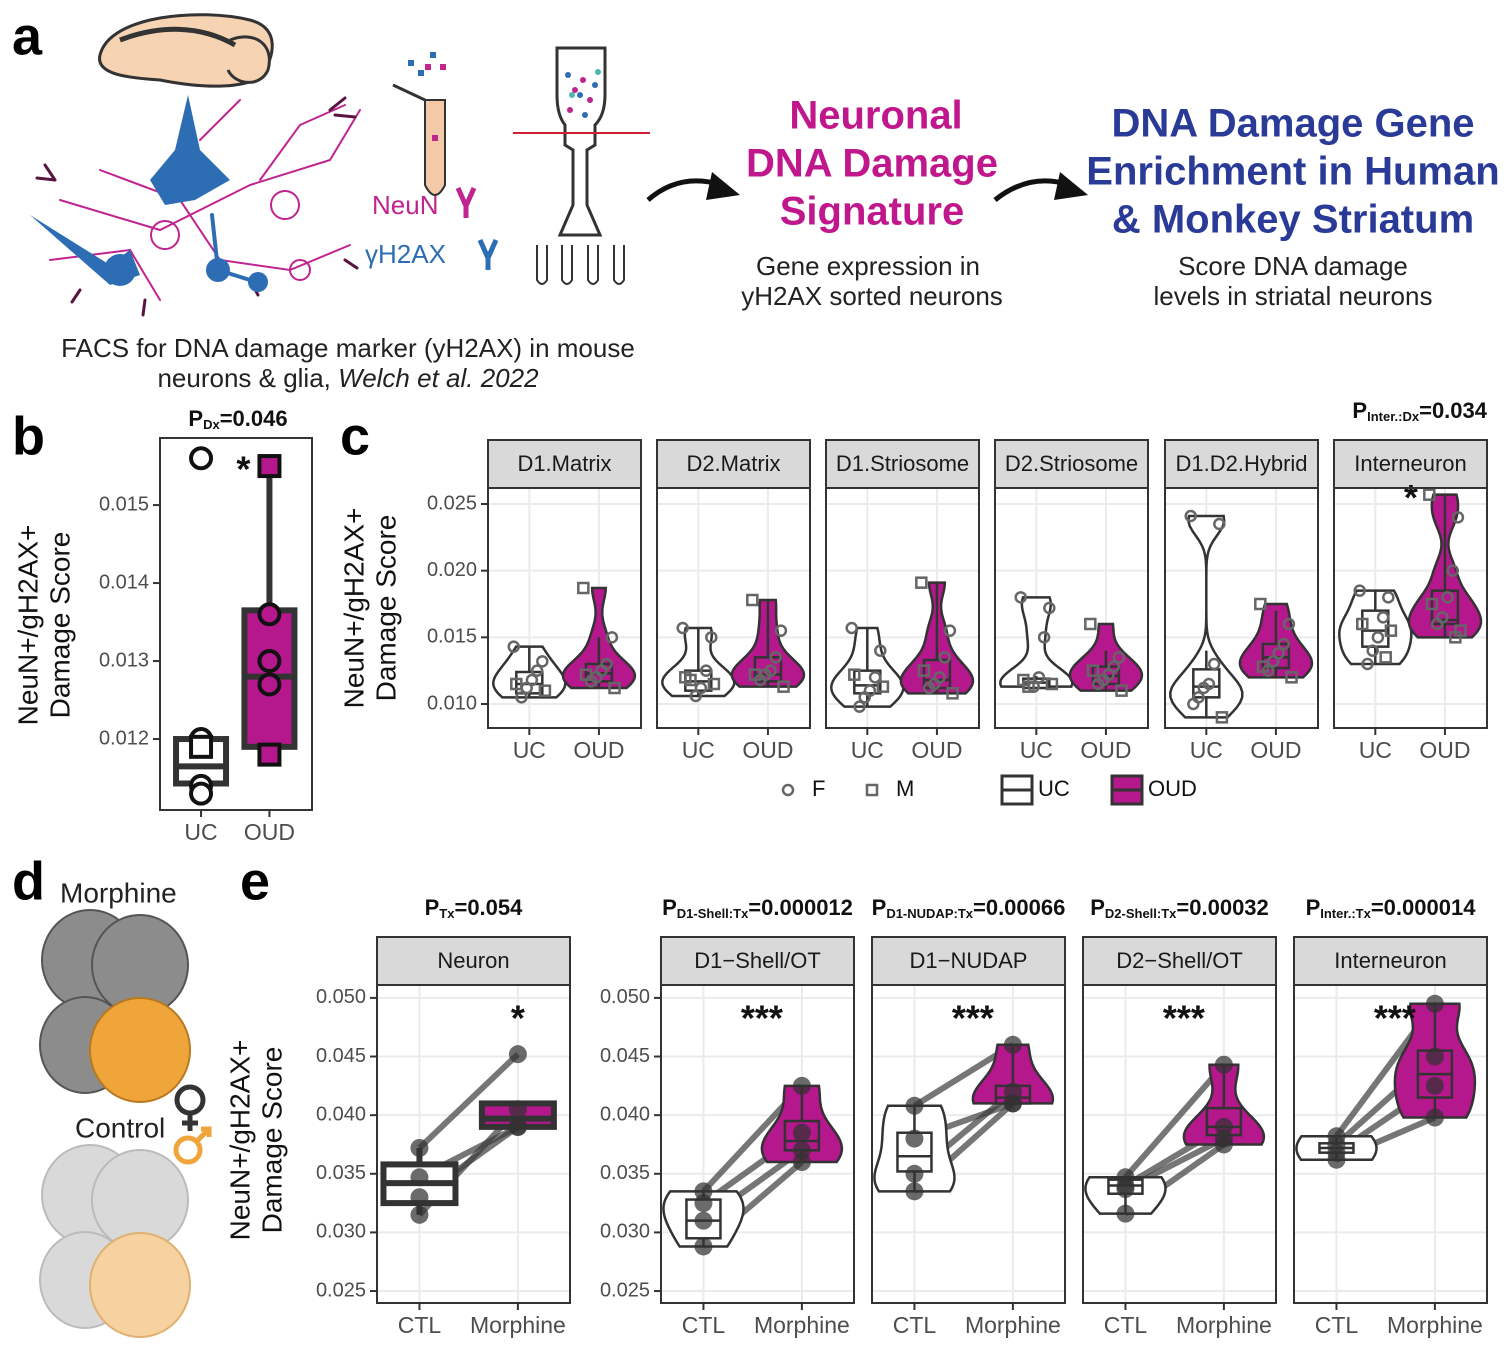 This screenshot has height=1357, width=1510. I want to click on p-label-rest: =0.00066, so click(1019, 907).